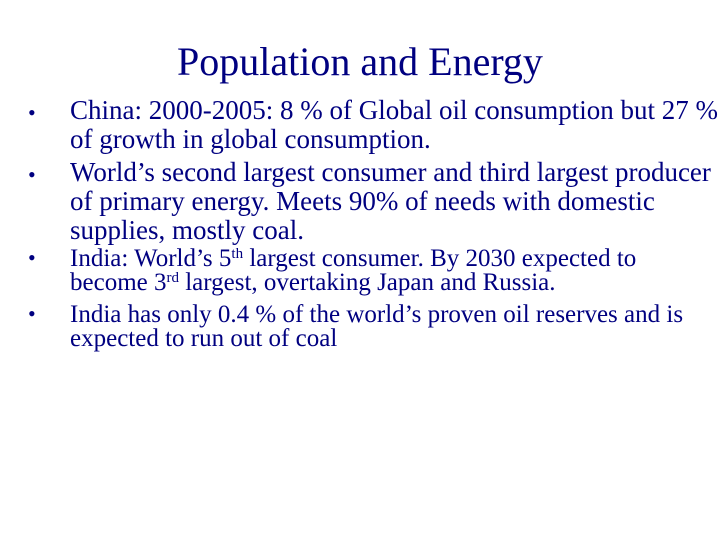  I want to click on slide-title-text: Population and Energy, so click(360, 61).